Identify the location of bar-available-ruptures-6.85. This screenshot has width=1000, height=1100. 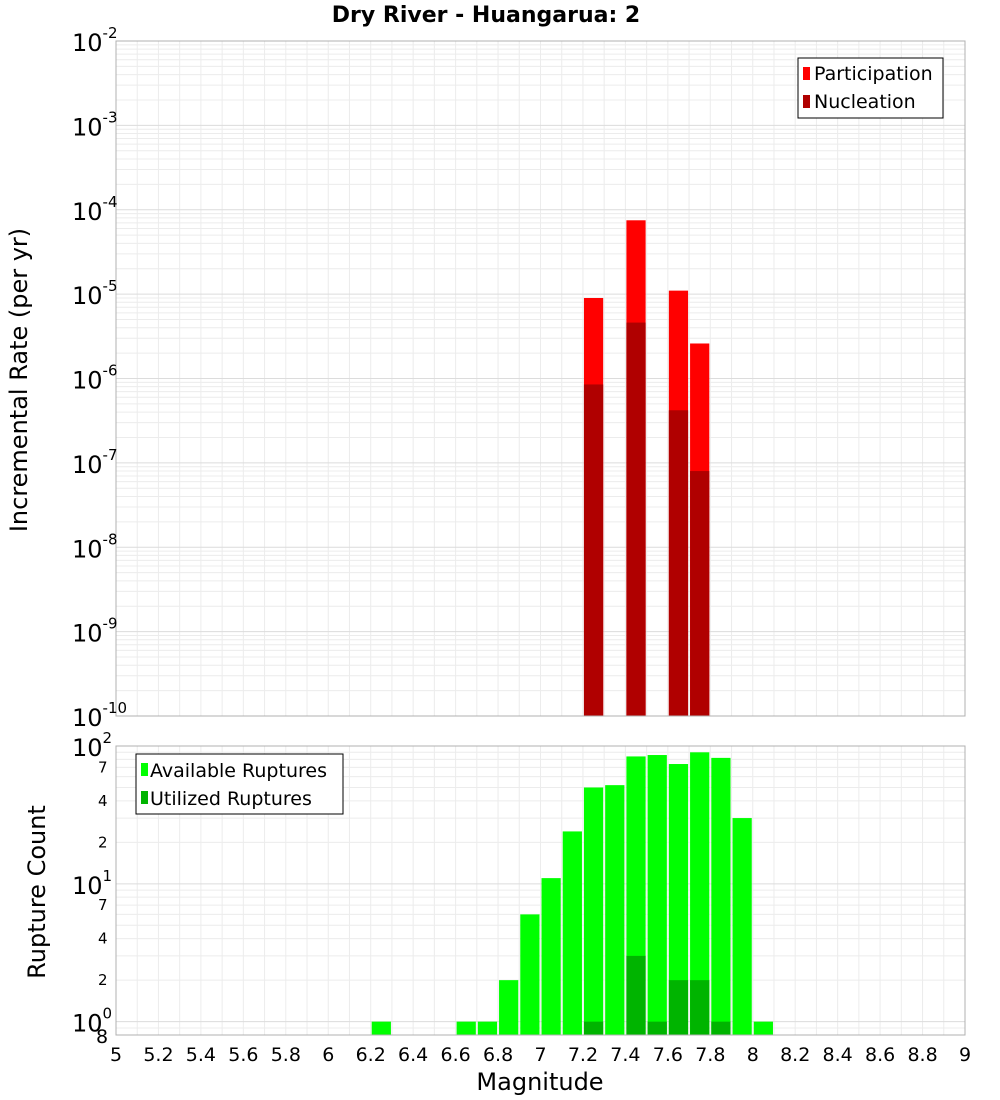
(509, 1007).